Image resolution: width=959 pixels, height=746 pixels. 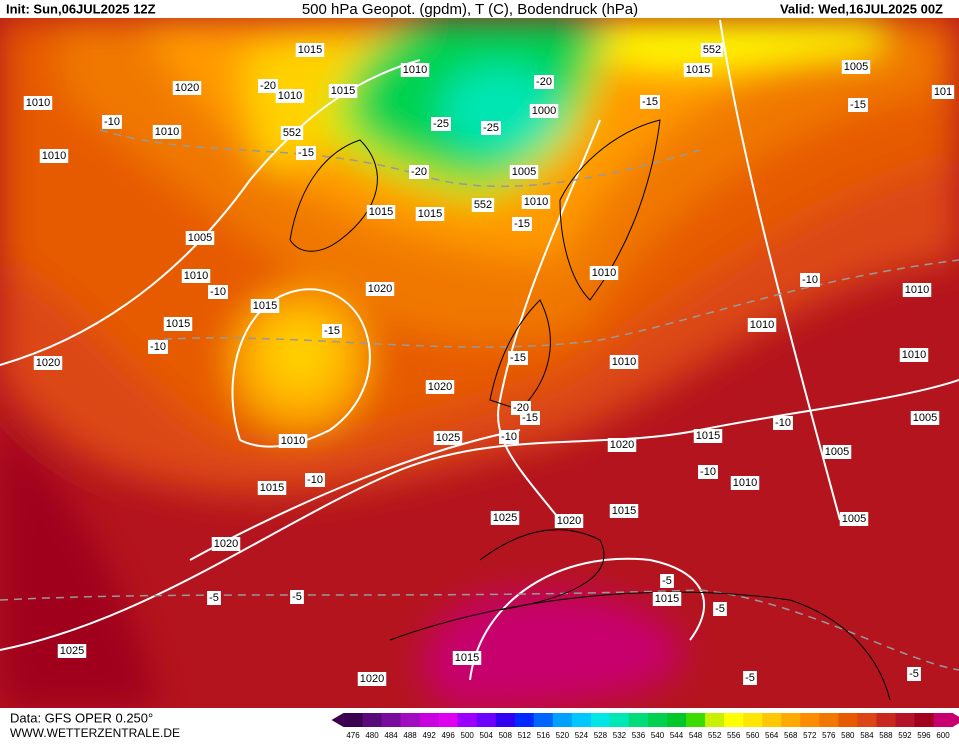 What do you see at coordinates (905, 735) in the screenshot?
I see `colorbar-label: 592` at bounding box center [905, 735].